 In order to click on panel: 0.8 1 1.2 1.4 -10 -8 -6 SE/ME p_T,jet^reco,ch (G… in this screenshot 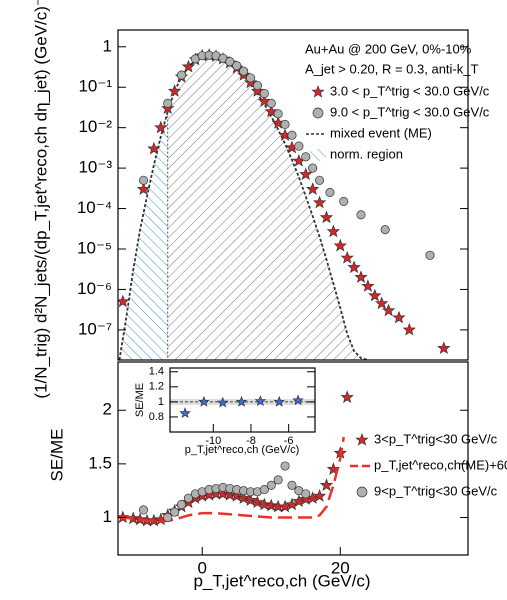, I will do `click(225, 411)`.